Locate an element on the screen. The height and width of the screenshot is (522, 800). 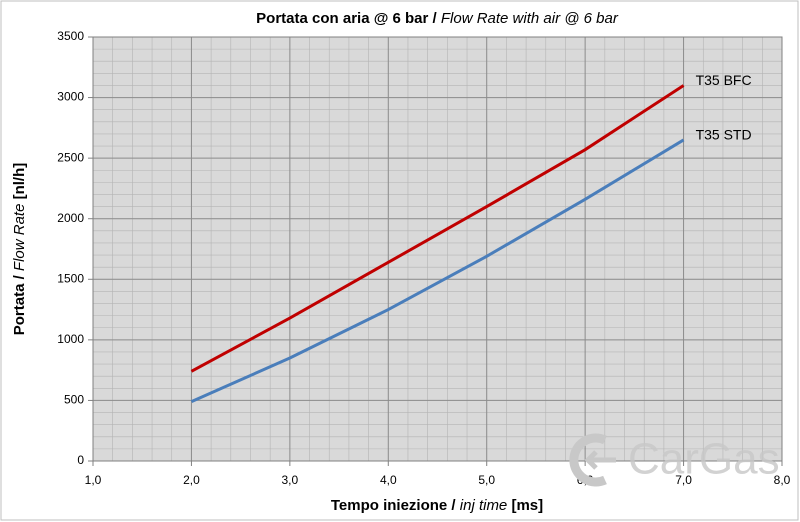
x-tick-label: 3,0 is located at coordinates (290, 480).